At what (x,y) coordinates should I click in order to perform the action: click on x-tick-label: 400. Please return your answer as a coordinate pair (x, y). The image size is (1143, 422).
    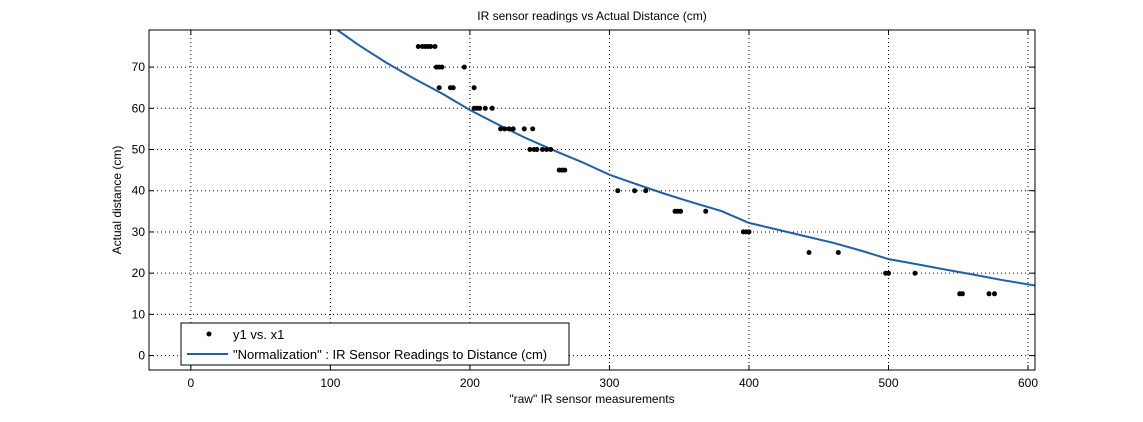
    Looking at the image, I should click on (749, 383).